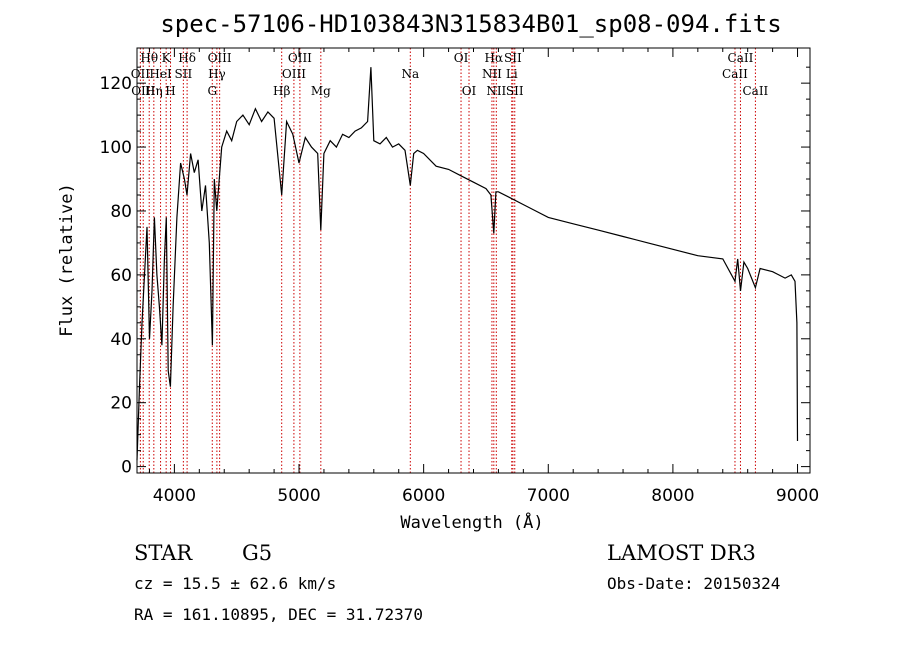 This screenshot has height=649, width=900. Describe the element at coordinates (217, 74) in the screenshot. I see `spectral-line-label: Hγ` at that location.